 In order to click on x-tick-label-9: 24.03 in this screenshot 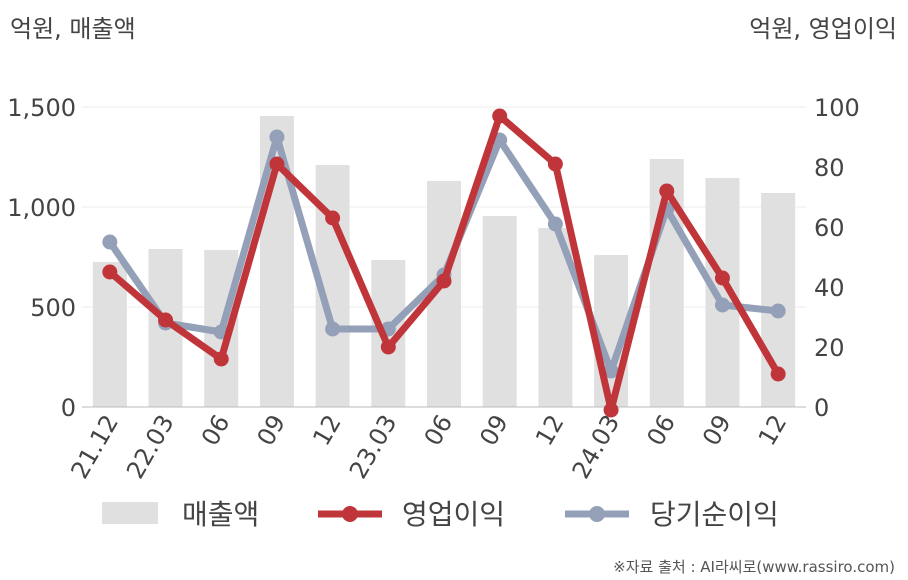, I will do `click(596, 447)`.